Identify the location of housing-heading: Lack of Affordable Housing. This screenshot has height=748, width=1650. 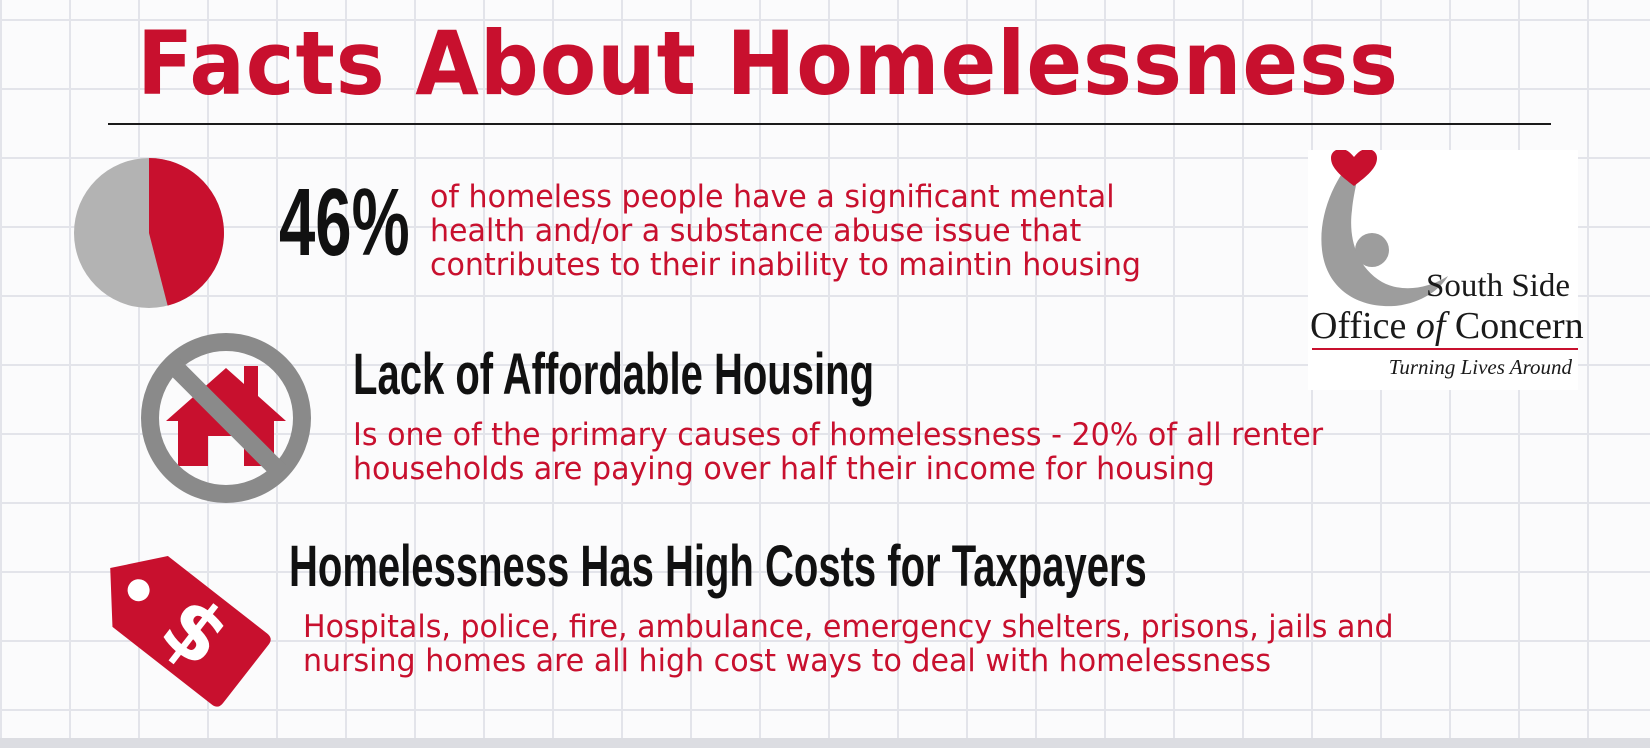
(614, 374).